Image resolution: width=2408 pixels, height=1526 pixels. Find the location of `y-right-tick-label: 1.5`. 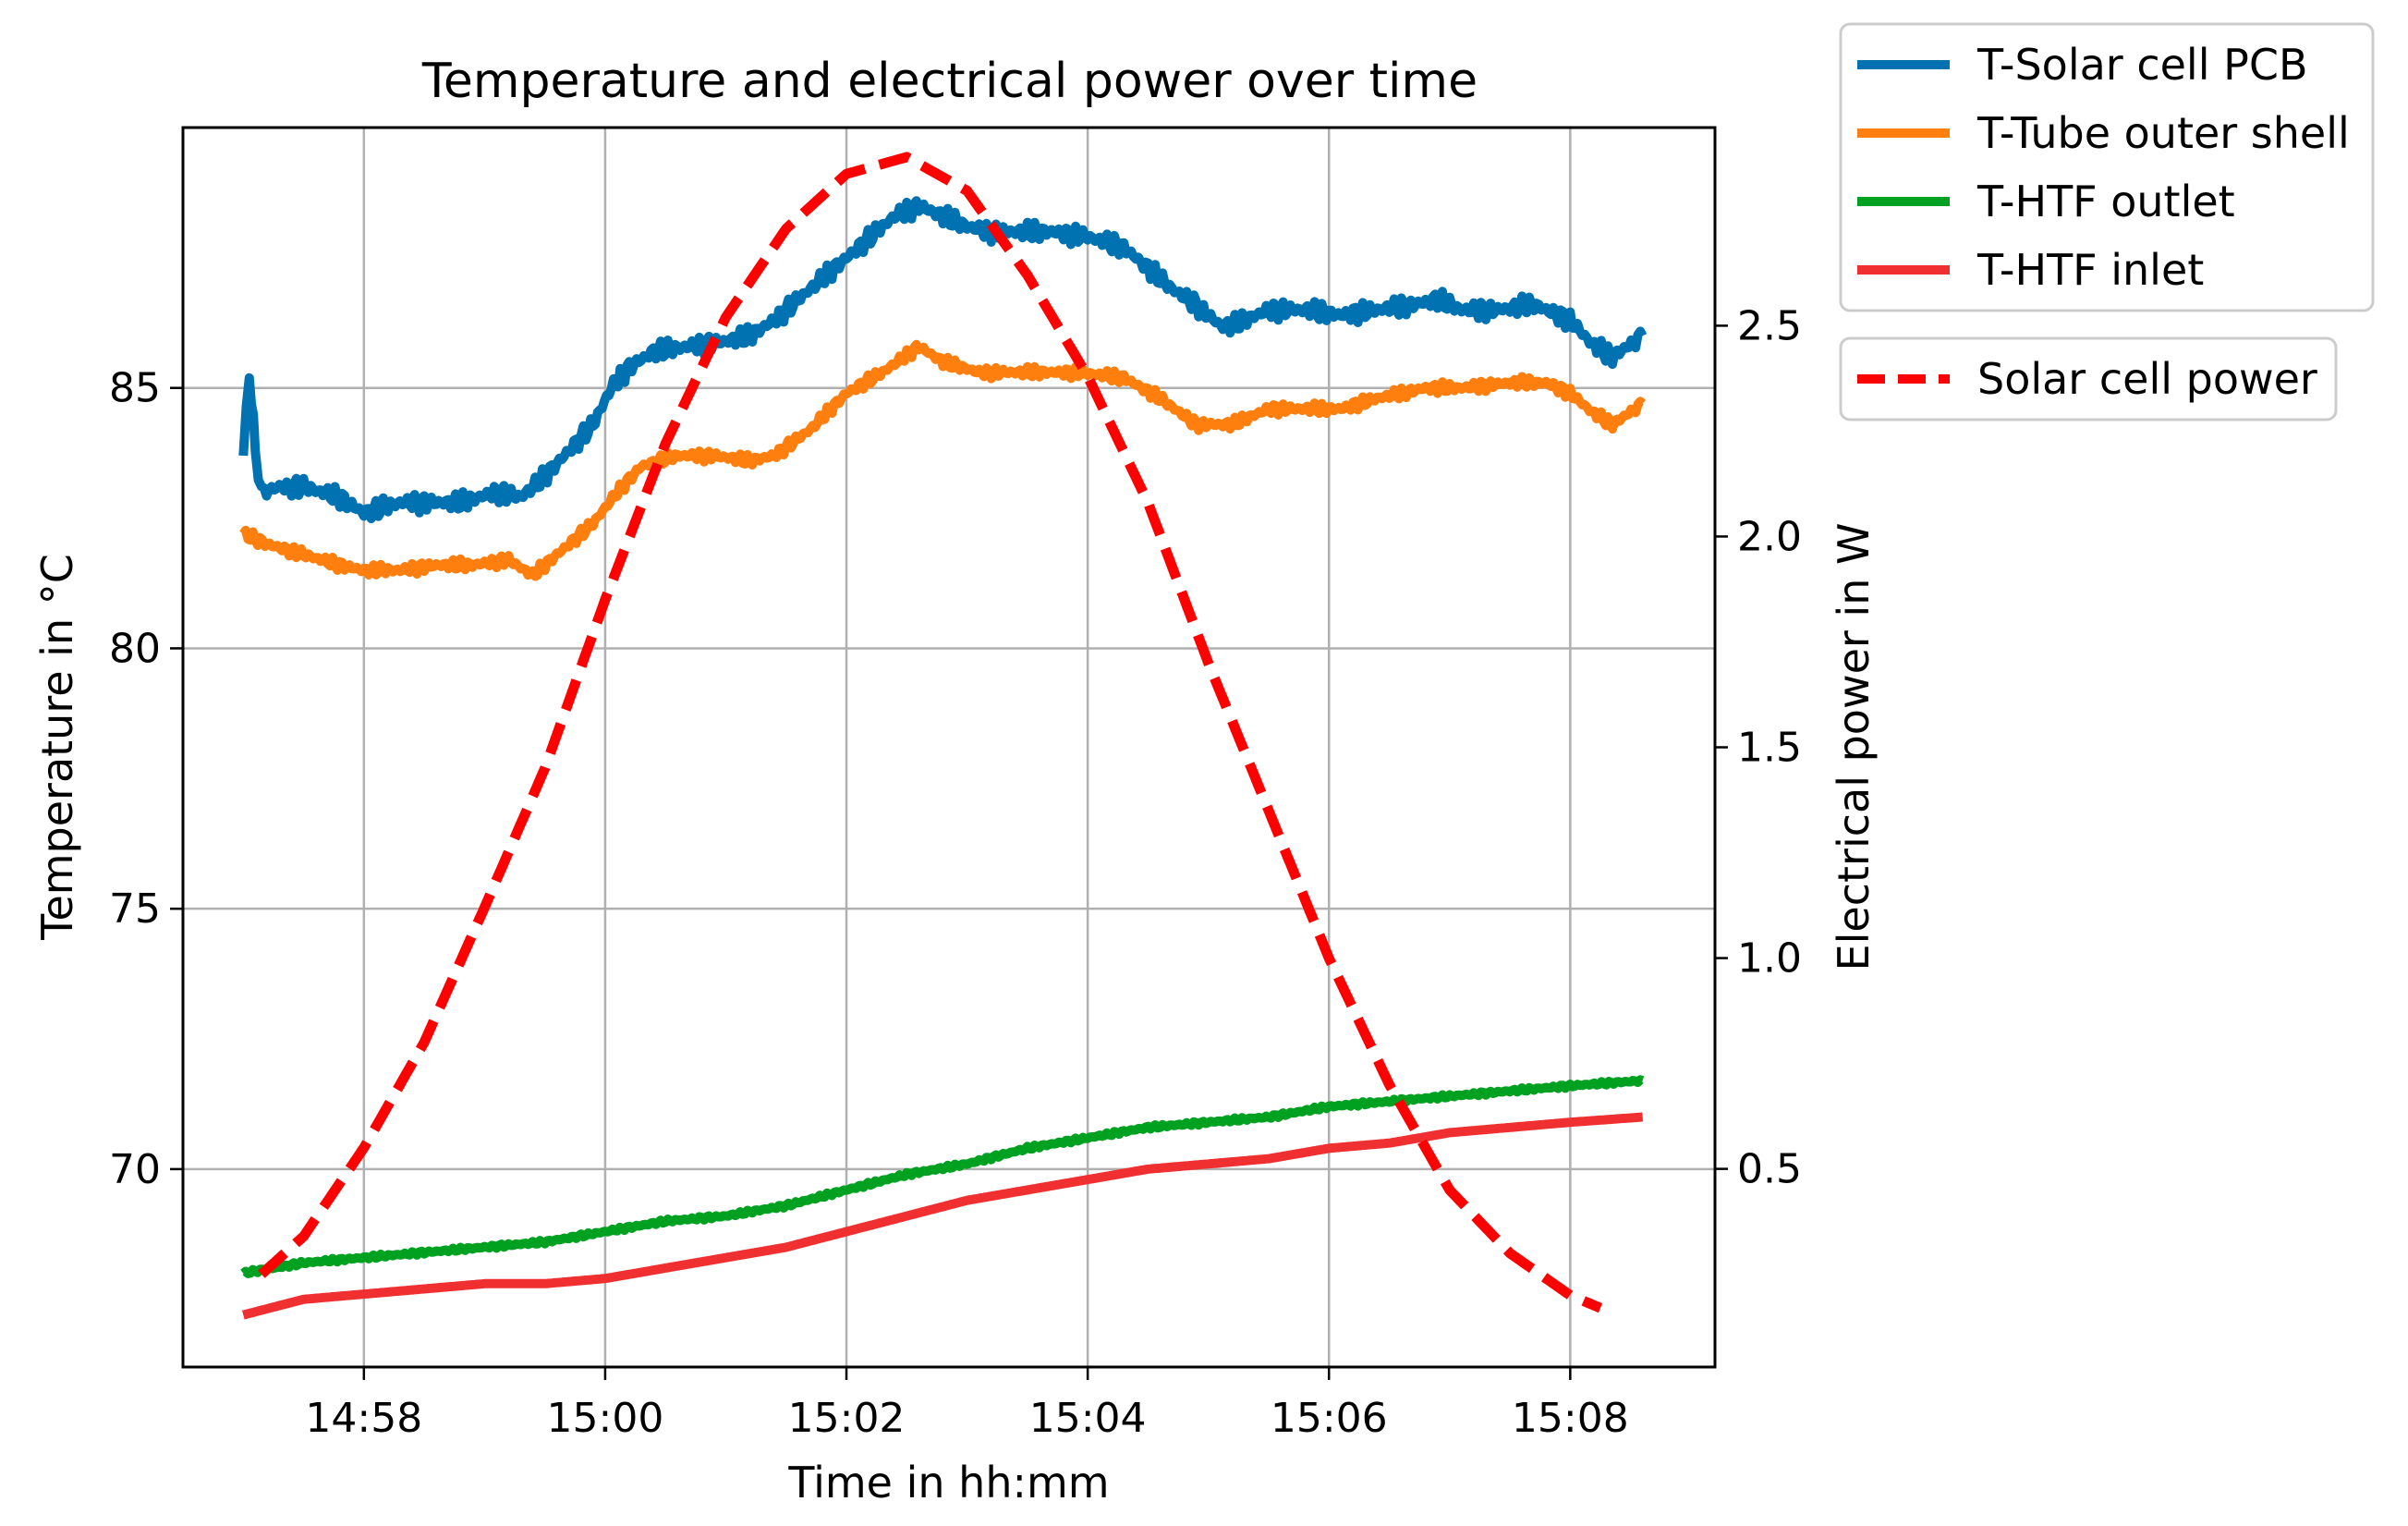

y-right-tick-label: 1.5 is located at coordinates (1769, 748).